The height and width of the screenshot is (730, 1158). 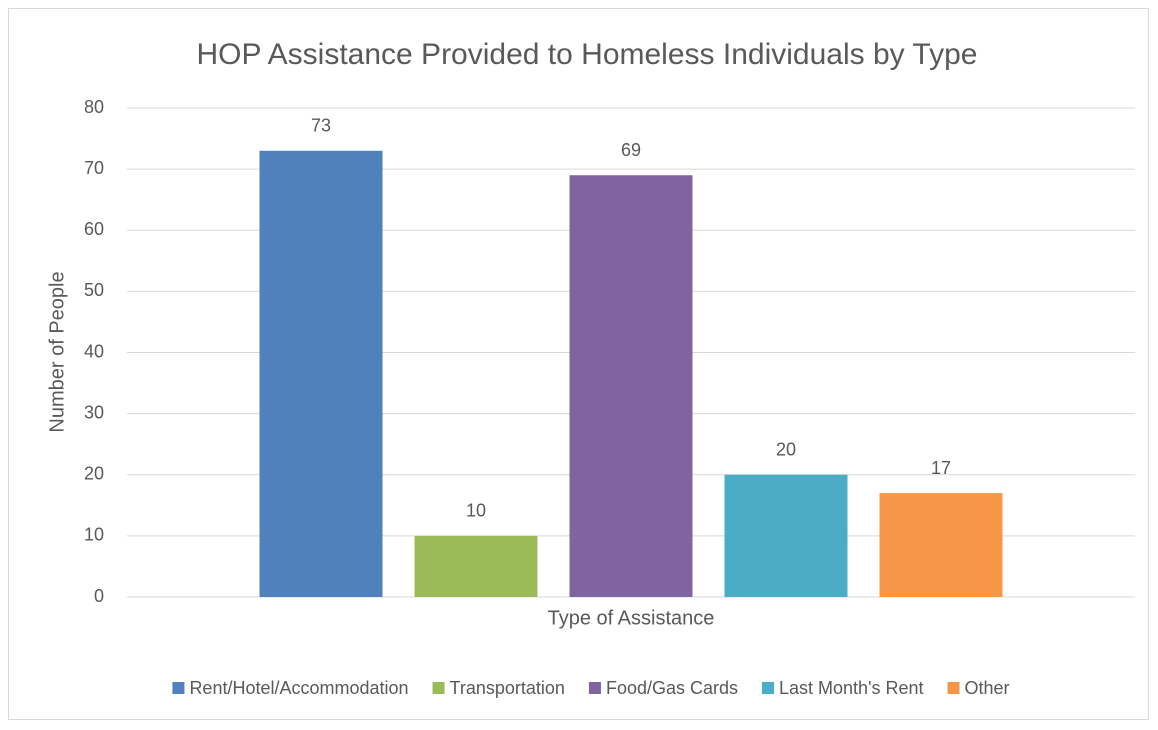 What do you see at coordinates (94, 474) in the screenshot?
I see `y-tick-label: 20` at bounding box center [94, 474].